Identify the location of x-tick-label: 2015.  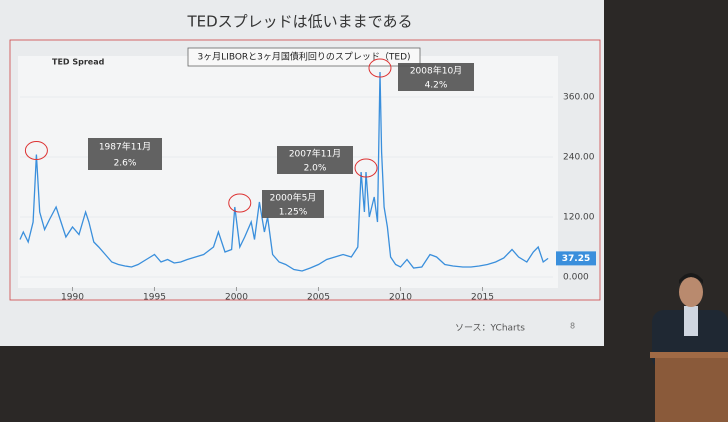
(482, 298).